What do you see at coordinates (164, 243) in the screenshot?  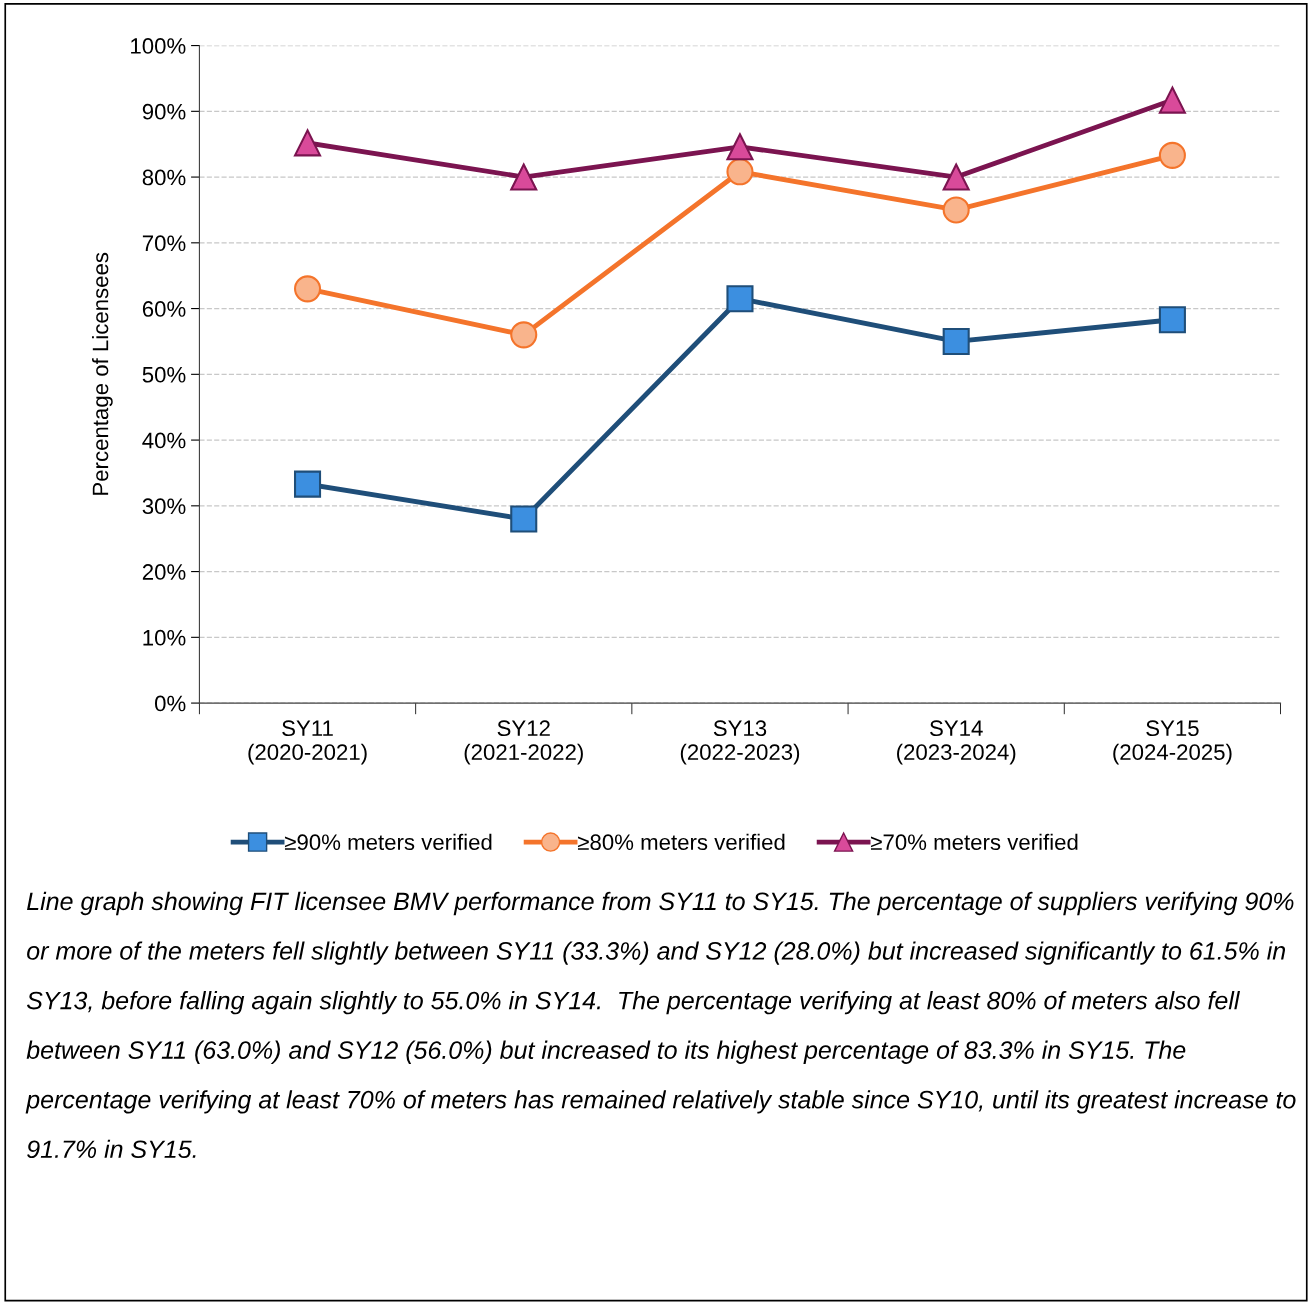 I see `y-tick-label: 70%` at bounding box center [164, 243].